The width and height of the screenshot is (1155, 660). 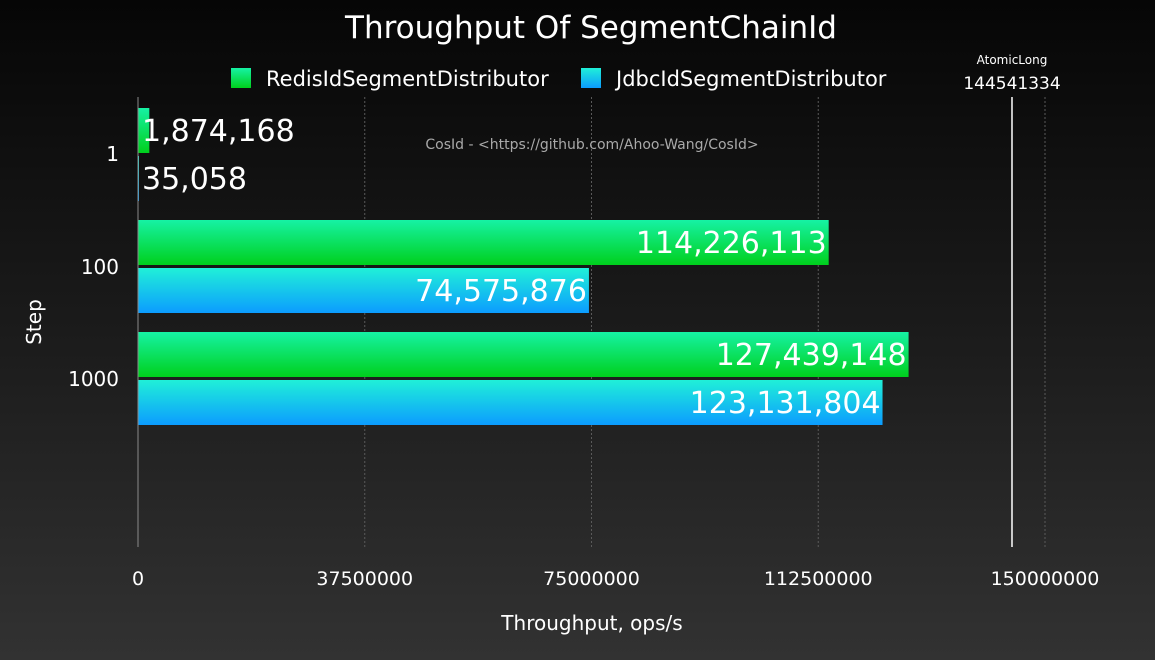 I want to click on legend-swatch-jdbc, so click(x=591, y=78).